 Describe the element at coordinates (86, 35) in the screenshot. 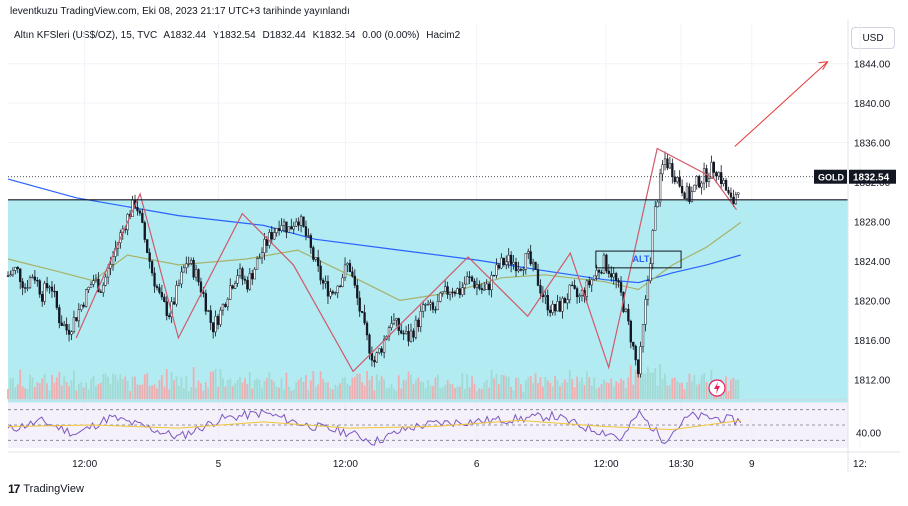

I see `symbol-name: Altın KFSleri (US$/OZ), 15, TVC` at that location.